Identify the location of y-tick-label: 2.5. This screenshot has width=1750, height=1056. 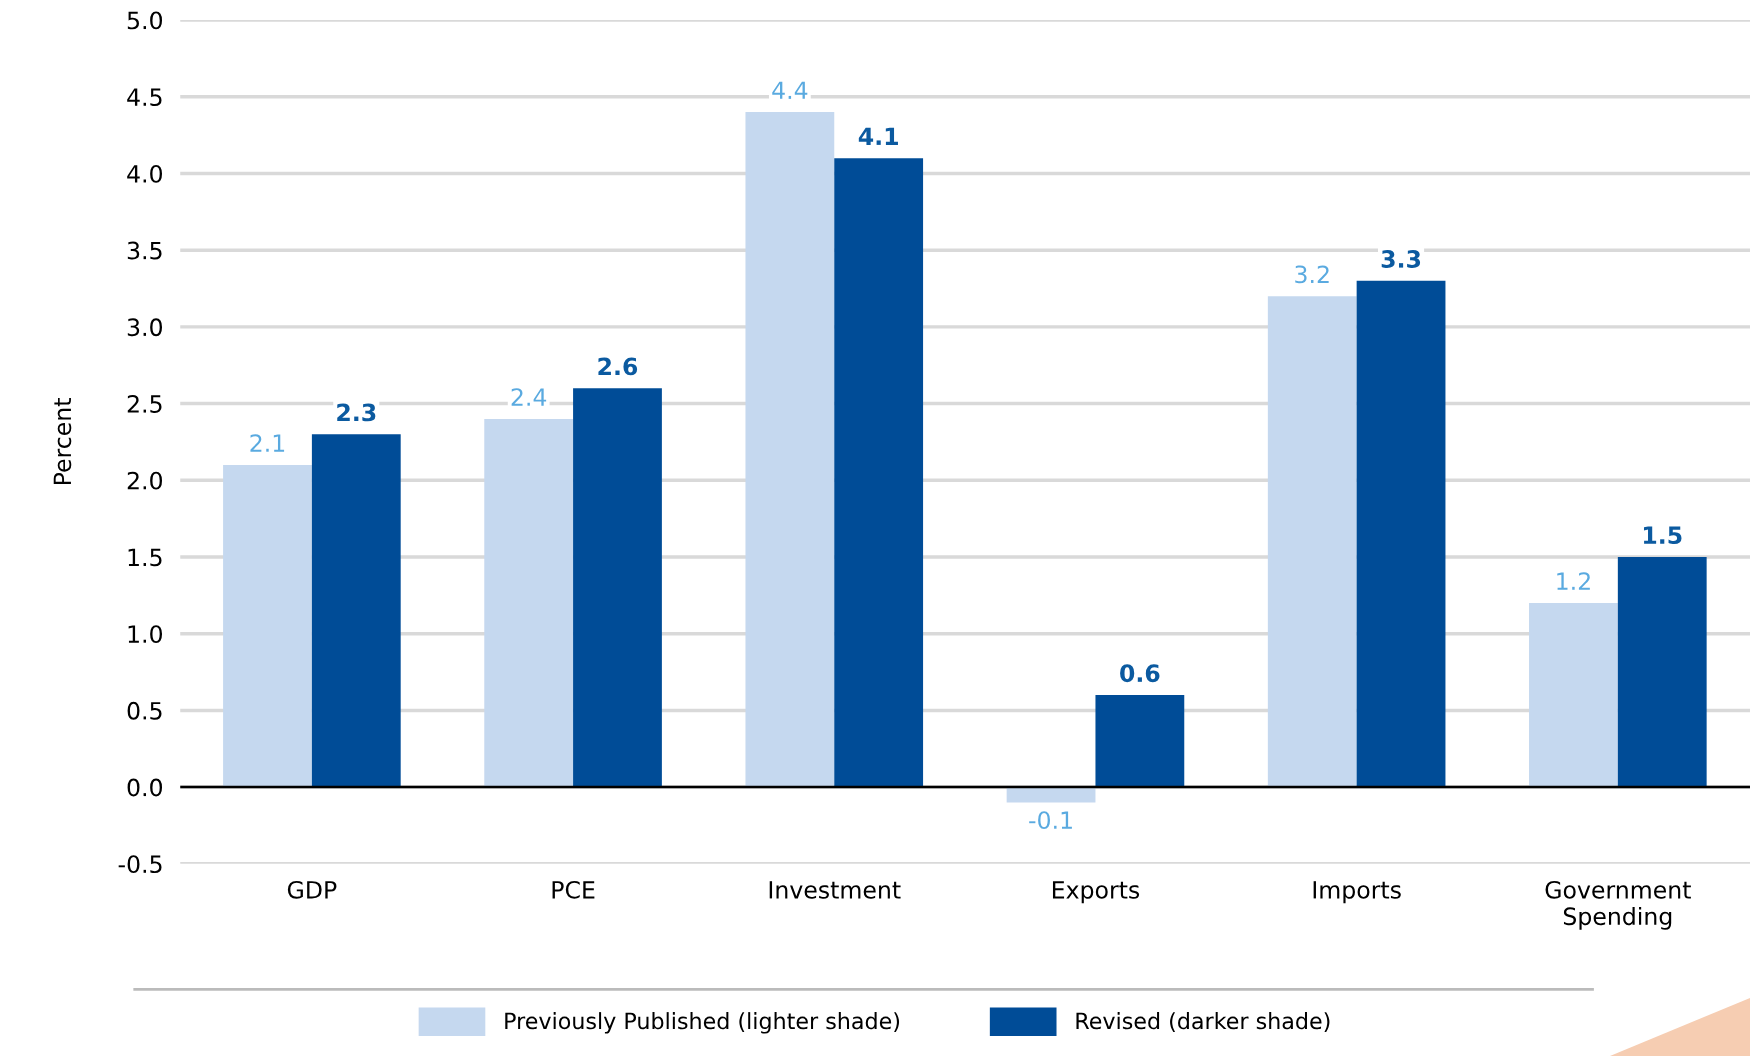
(144, 404).